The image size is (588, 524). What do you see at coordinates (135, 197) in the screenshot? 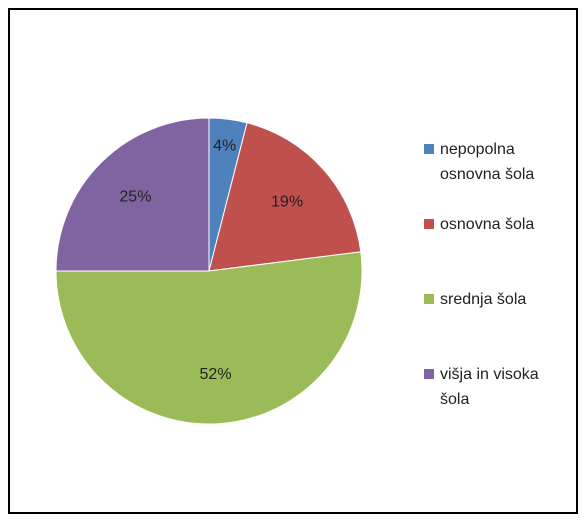
I see `data-label: 25%` at bounding box center [135, 197].